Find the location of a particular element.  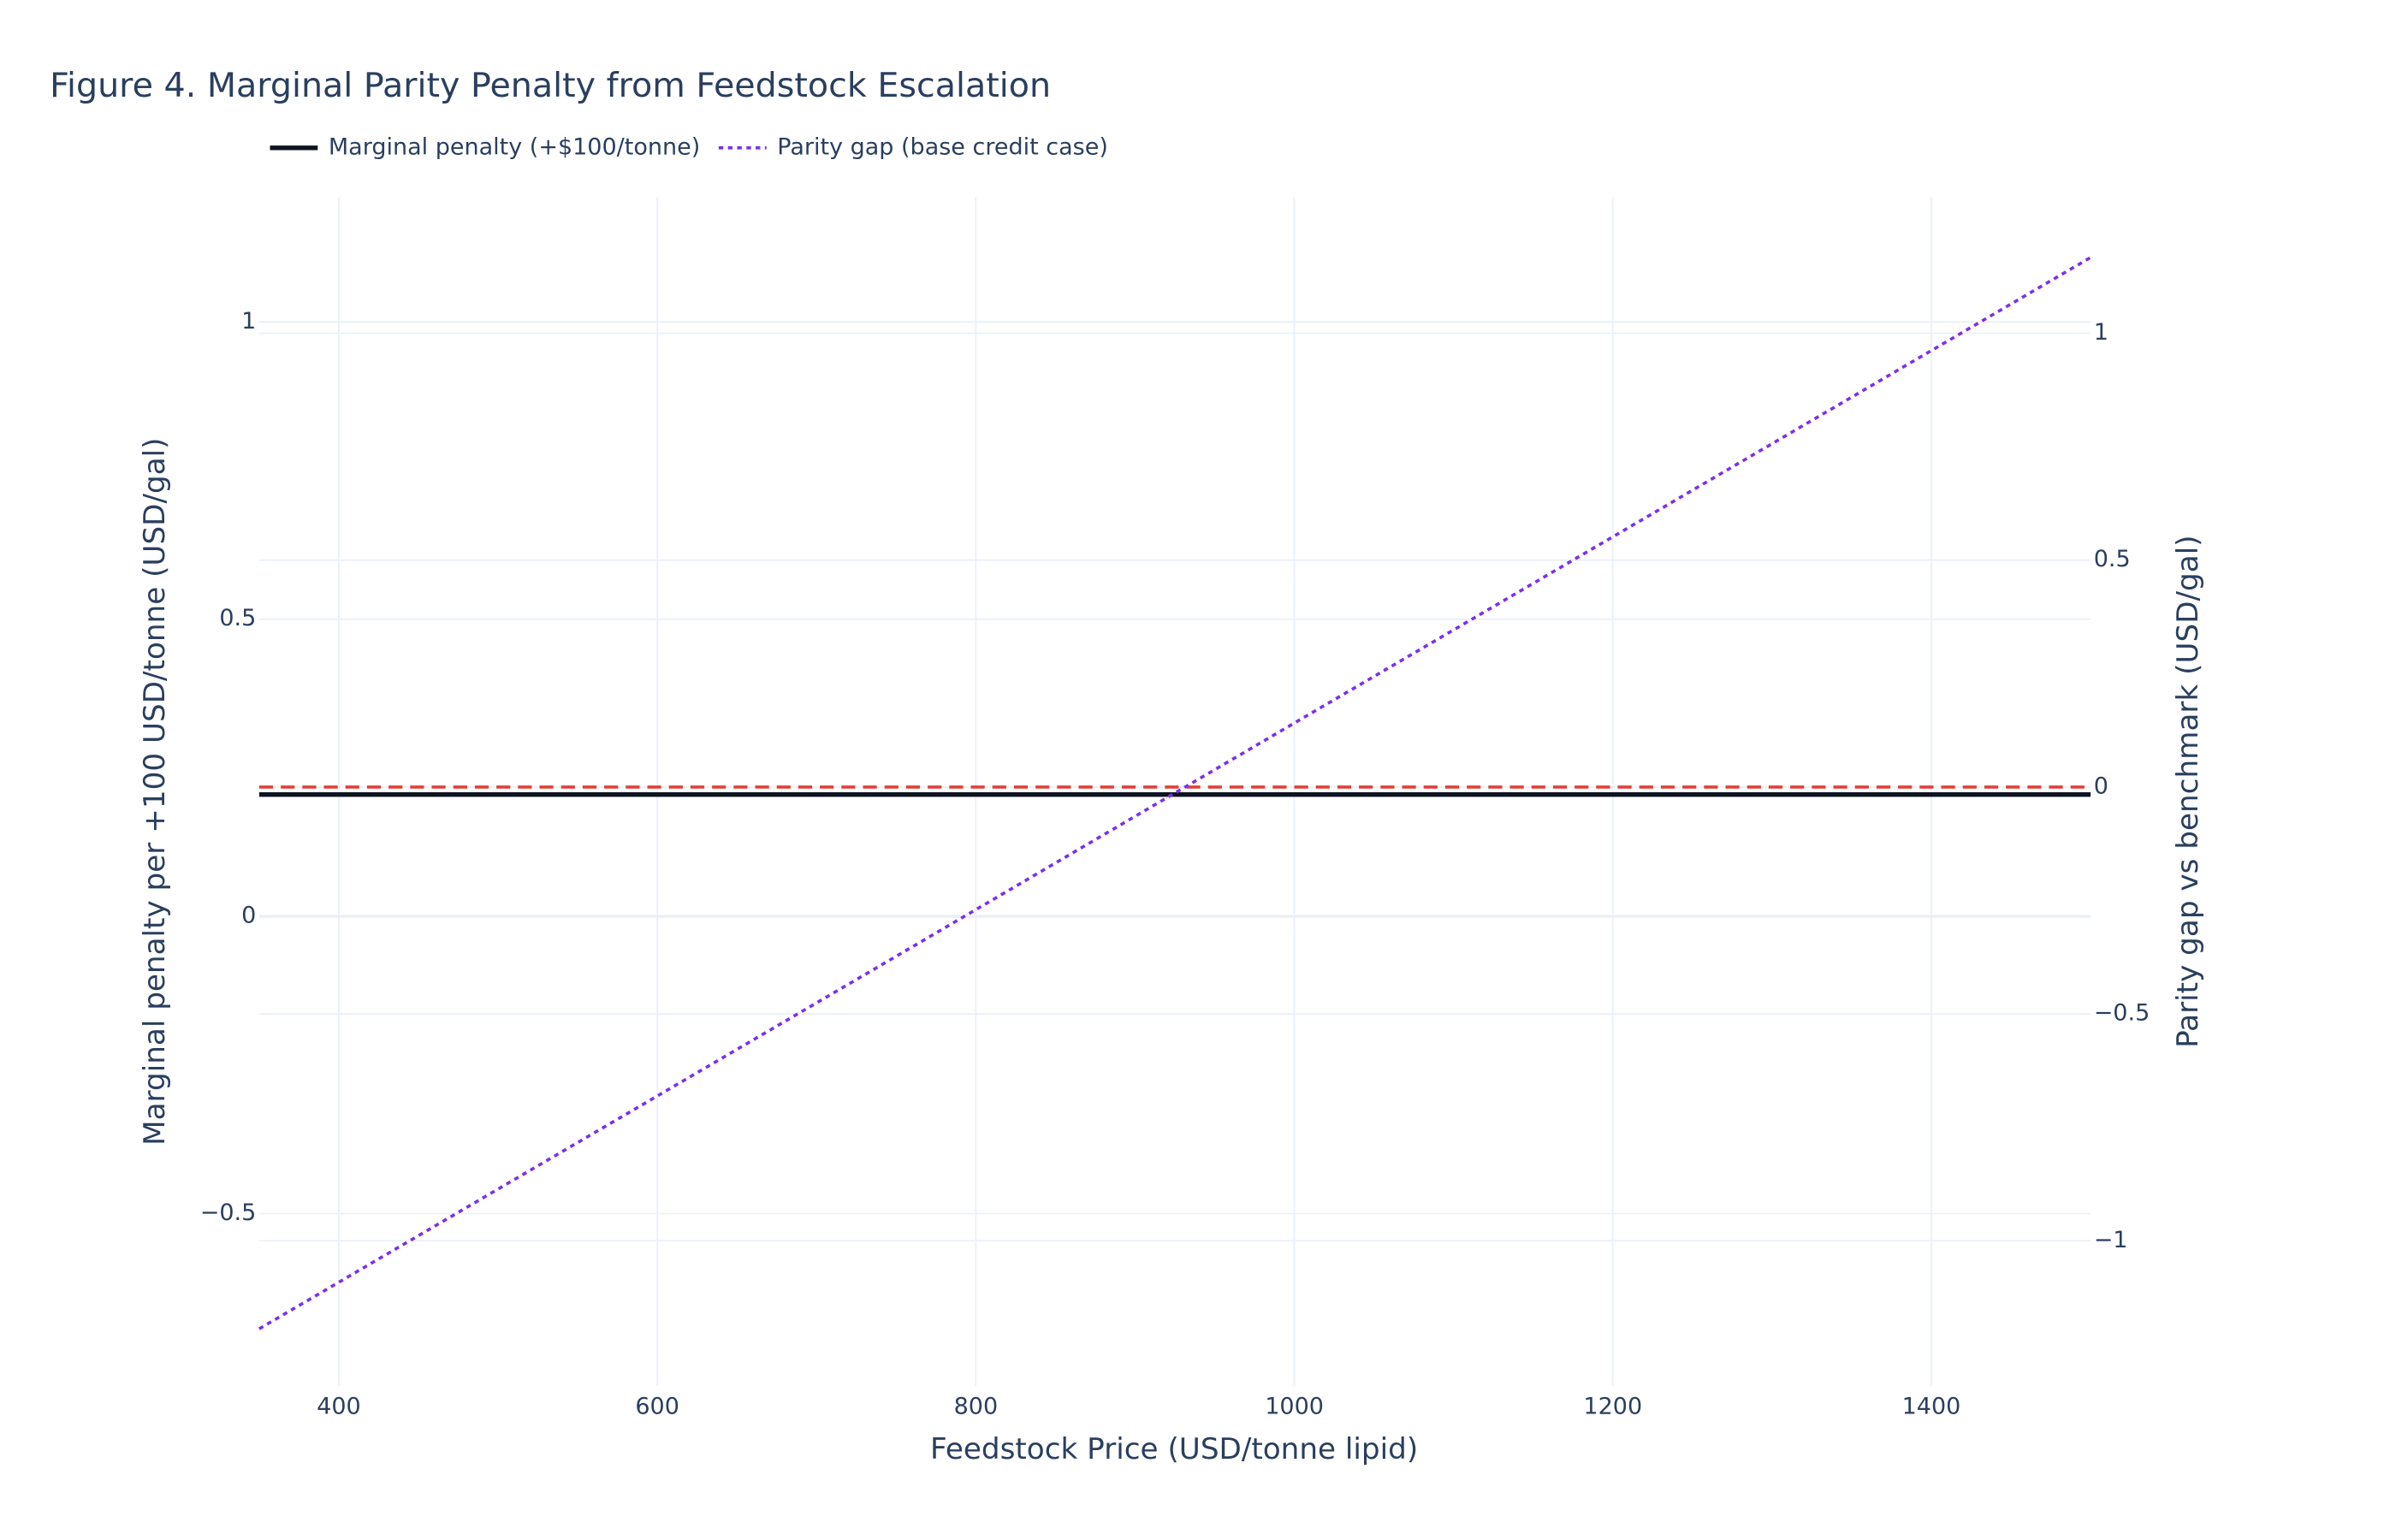

x-axis-title: Feedstock Price (USD/tonne lipid) is located at coordinates (1174, 1449).